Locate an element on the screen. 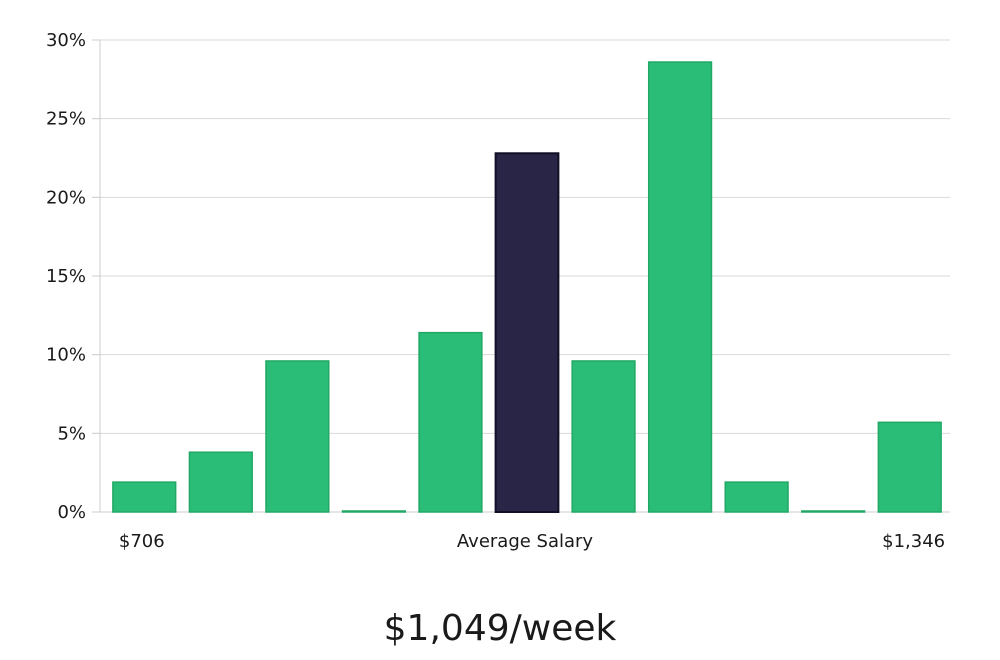  x-label-min: $706 is located at coordinates (142, 541).